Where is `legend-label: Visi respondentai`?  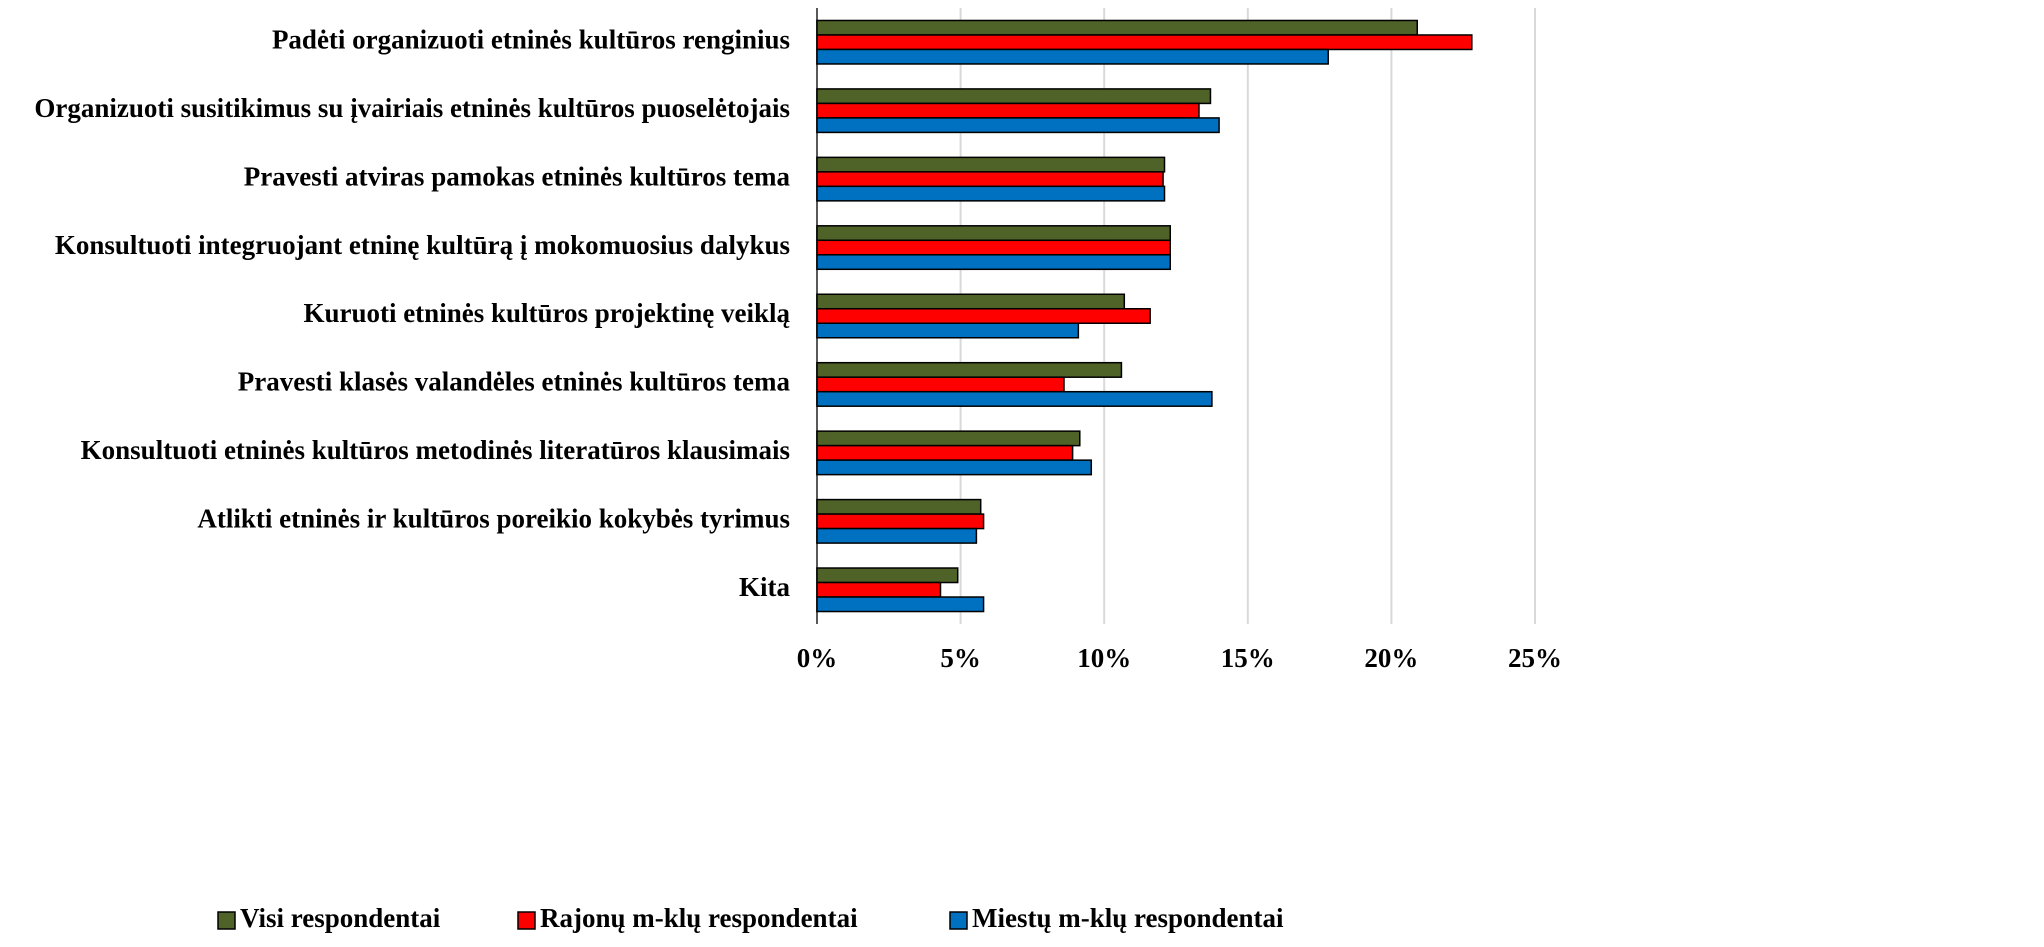
legend-label: Visi respondentai is located at coordinates (340, 918).